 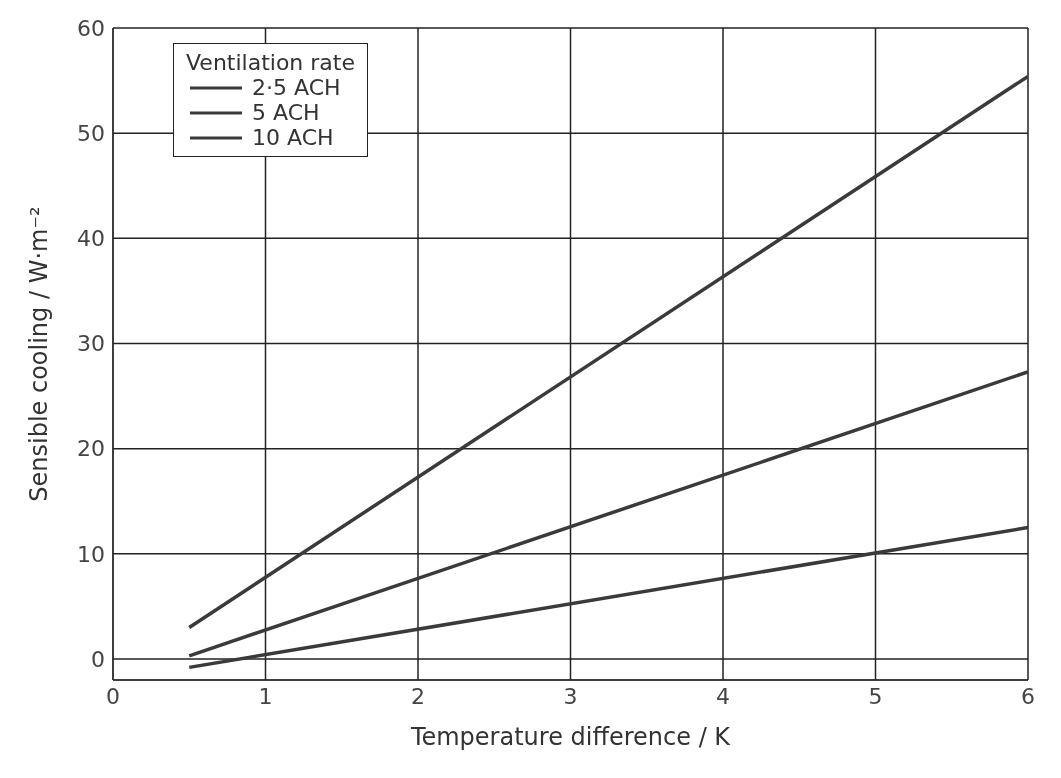 I want to click on legend-label: 2·5 ACH, so click(x=296, y=87).